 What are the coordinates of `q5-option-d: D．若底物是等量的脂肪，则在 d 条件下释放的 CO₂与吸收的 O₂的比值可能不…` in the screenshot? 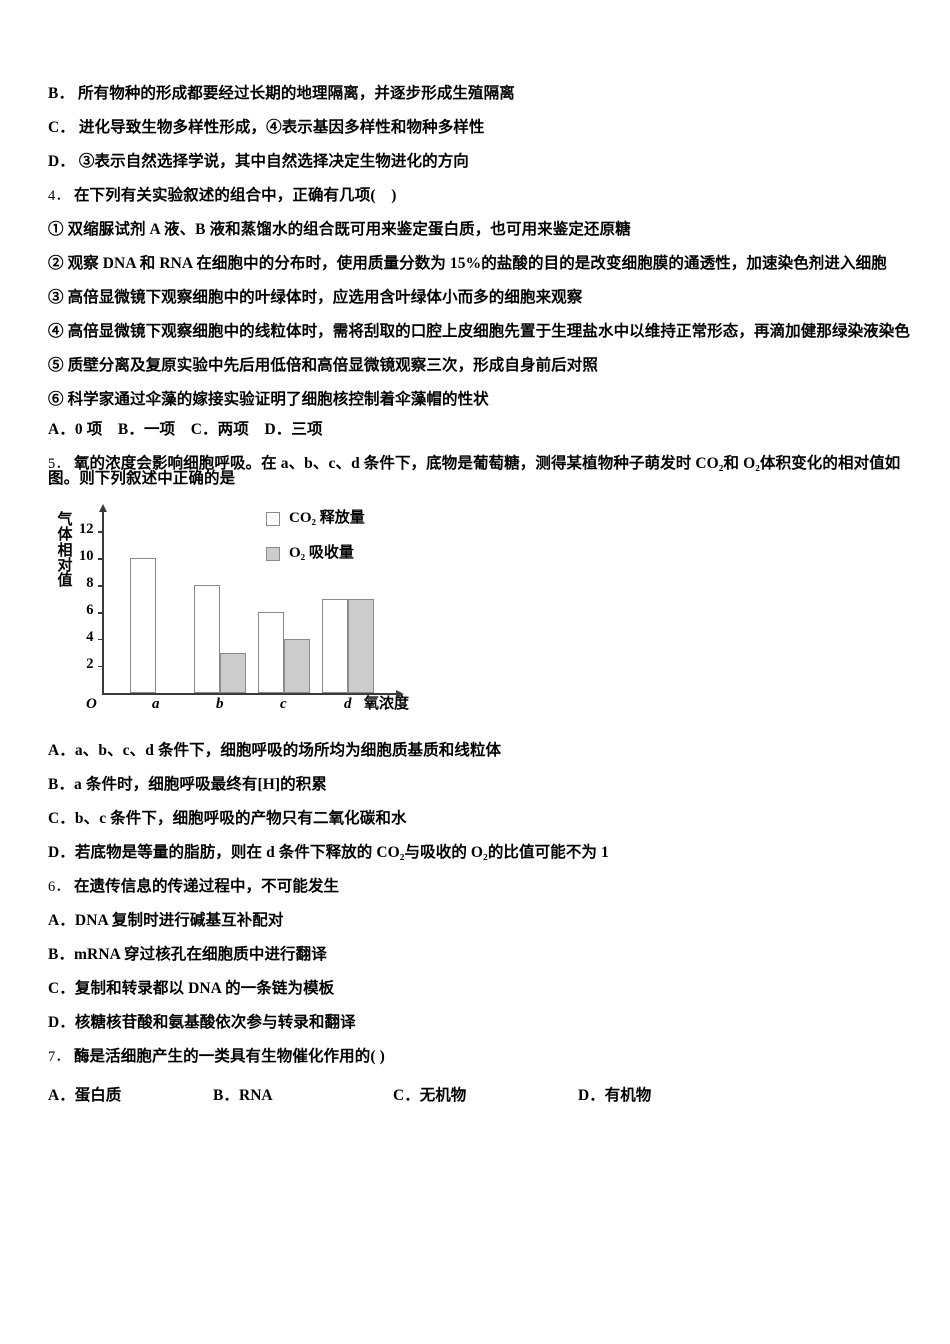 It's located at (483, 853).